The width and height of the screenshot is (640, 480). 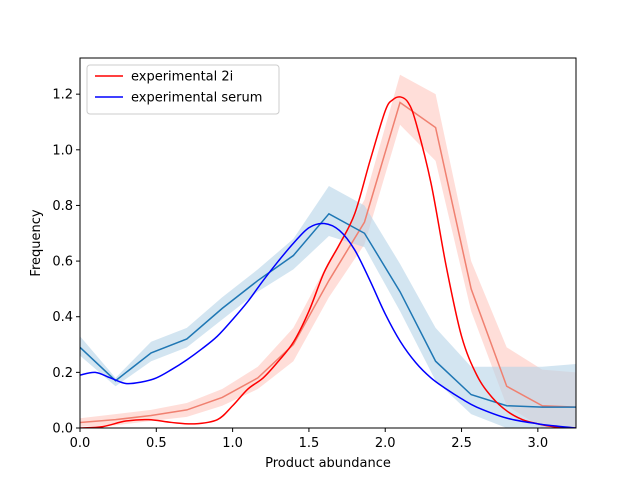 I want to click on x-tick-label: 2.0, so click(x=385, y=443).